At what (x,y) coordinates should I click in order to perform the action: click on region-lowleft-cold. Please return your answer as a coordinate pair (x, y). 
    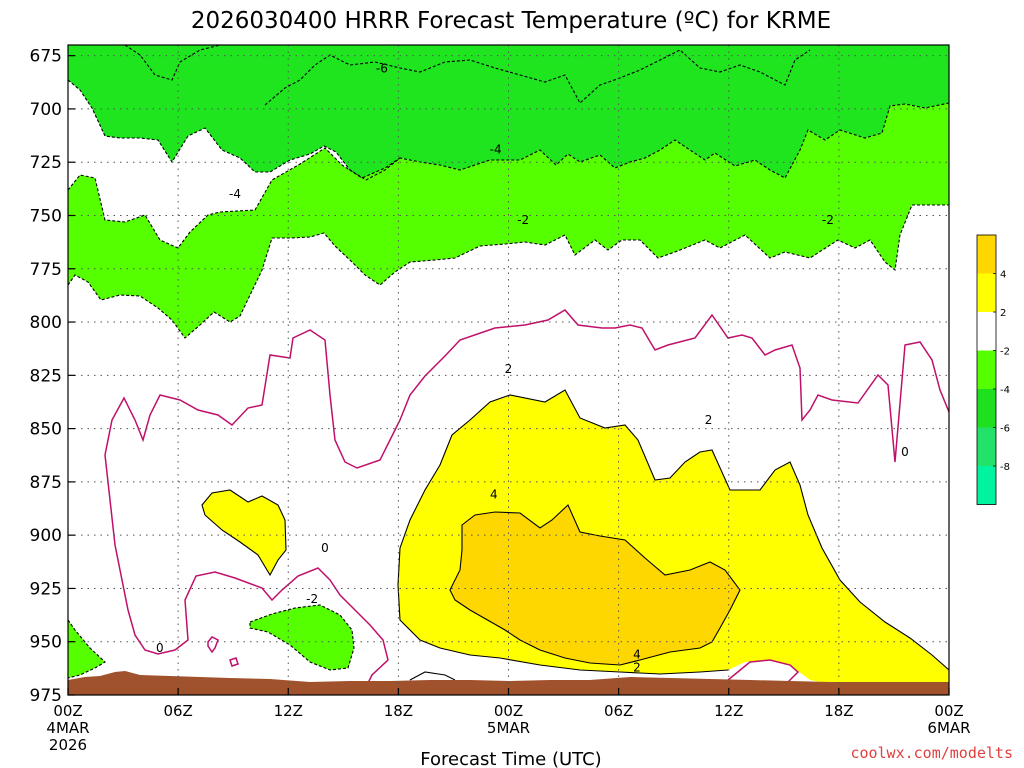
    Looking at the image, I should click on (86, 649).